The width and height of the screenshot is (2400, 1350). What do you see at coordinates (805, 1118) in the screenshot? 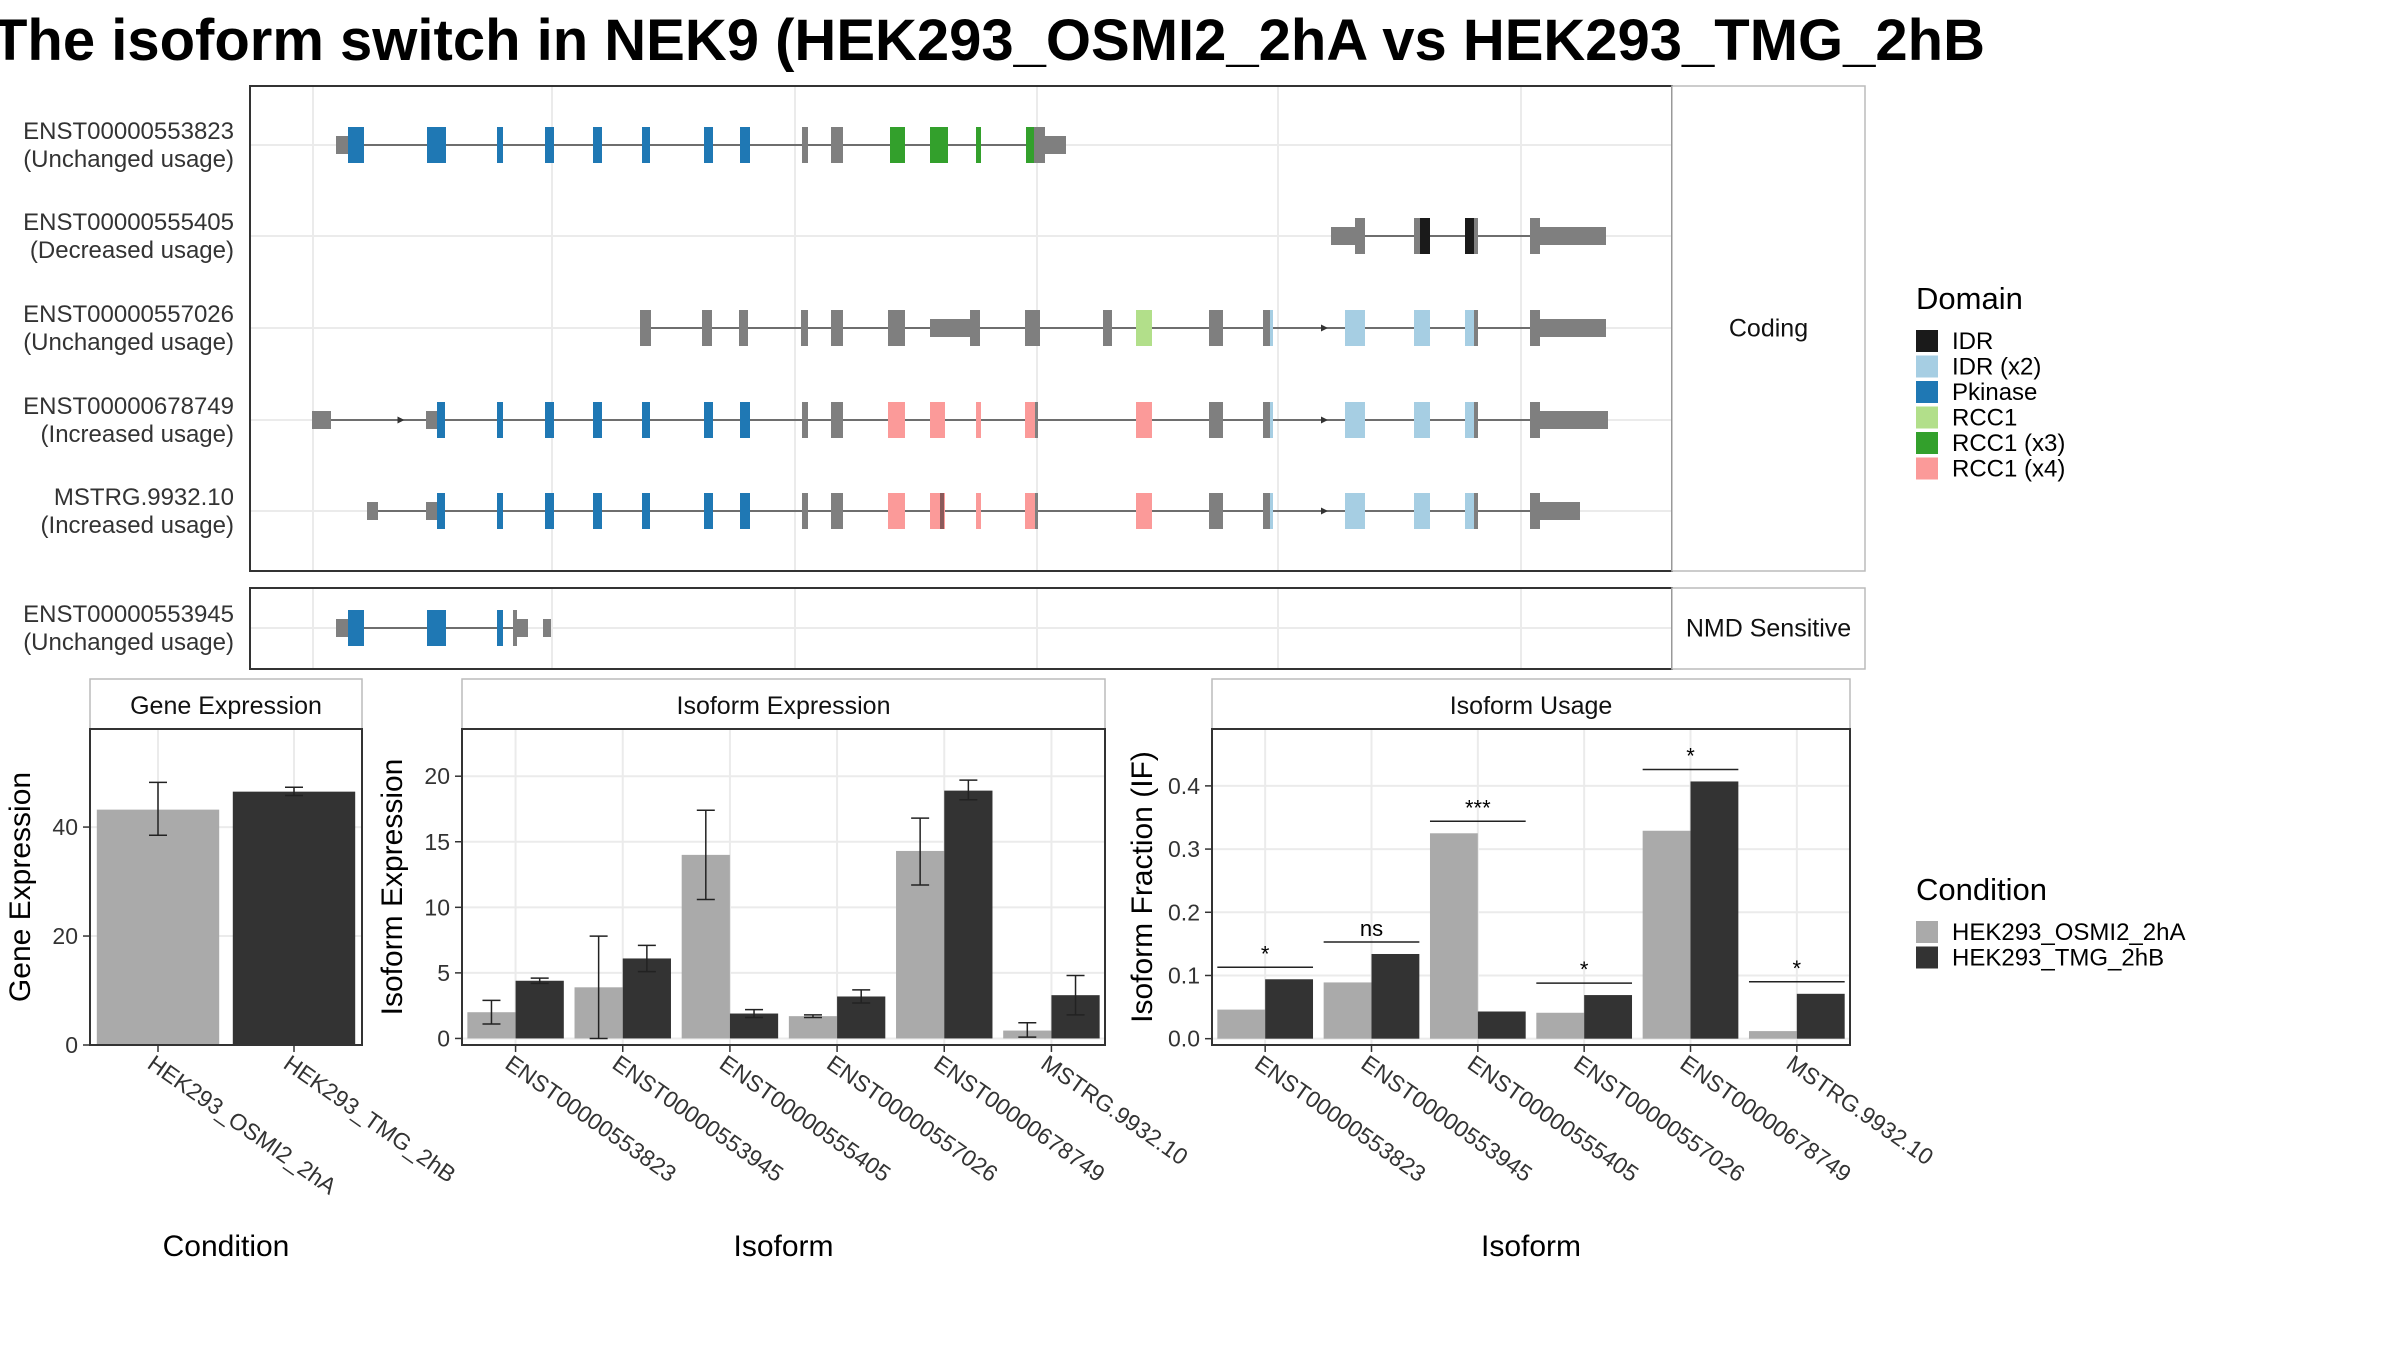
I see `x-tick-label: ENST00000555405` at bounding box center [805, 1118].